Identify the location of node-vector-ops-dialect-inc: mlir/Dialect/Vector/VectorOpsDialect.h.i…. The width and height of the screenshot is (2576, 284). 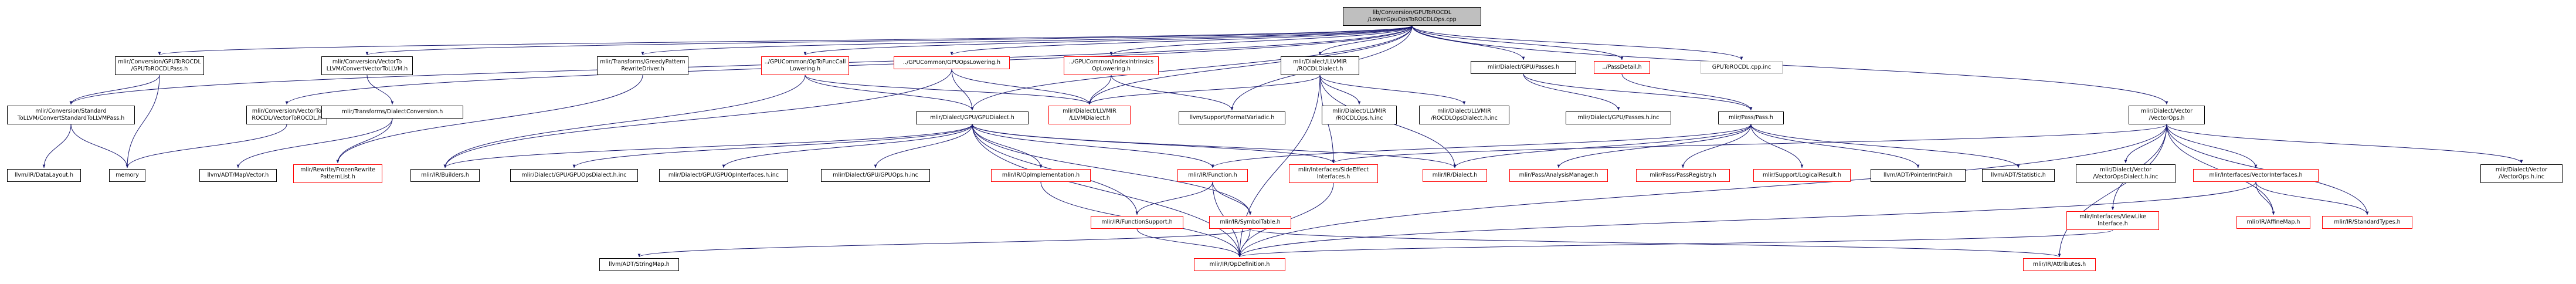
(2125, 174).